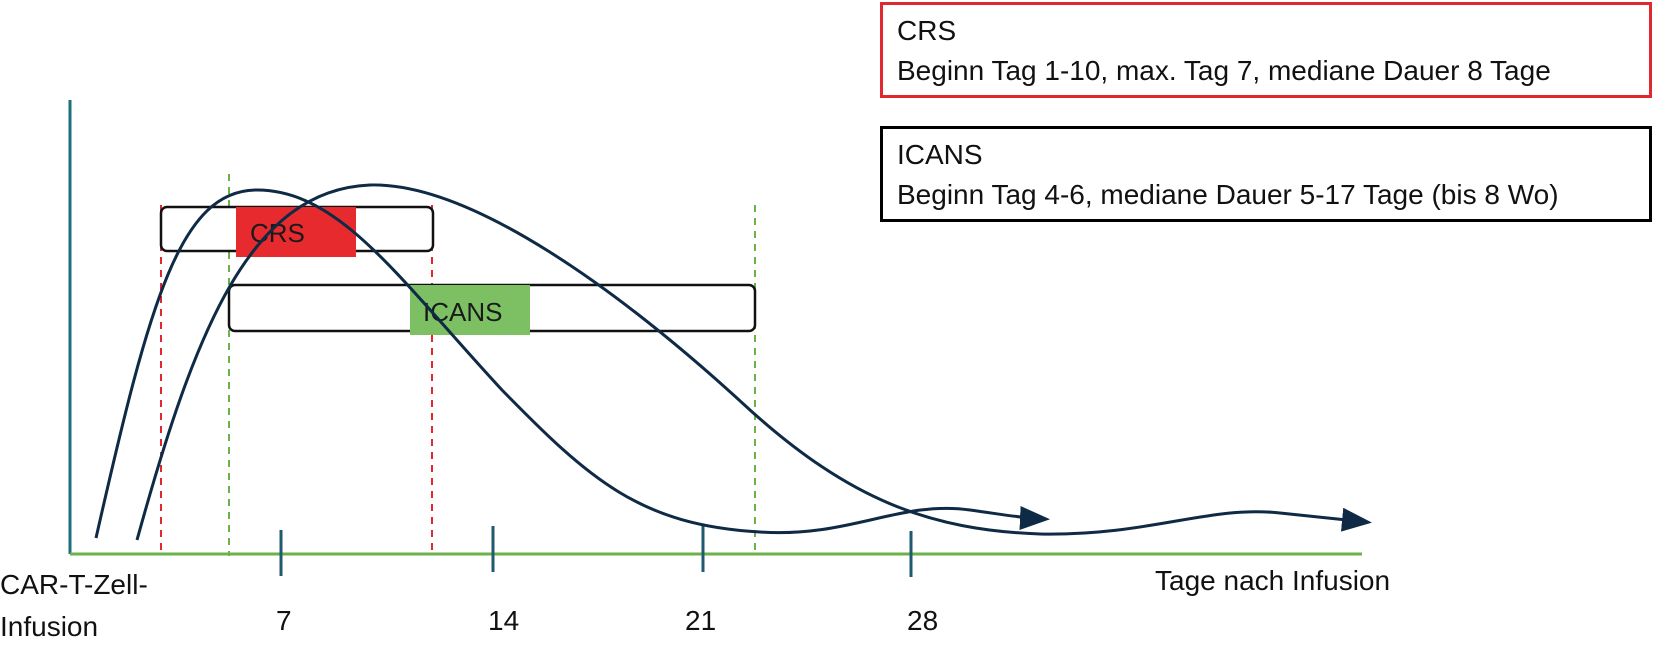 The image size is (1655, 647). What do you see at coordinates (74, 584) in the screenshot?
I see `origin-label-line1: CAR-T-Zell-` at bounding box center [74, 584].